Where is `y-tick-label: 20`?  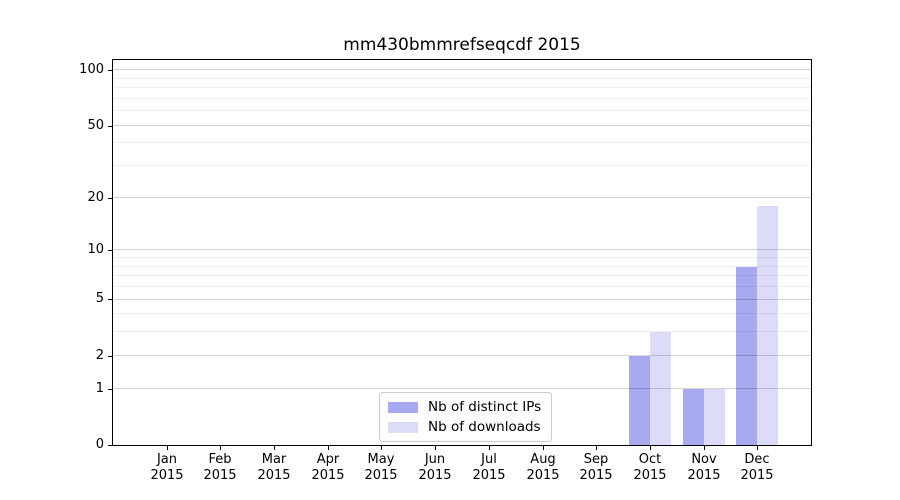
y-tick-label: 20 is located at coordinates (95, 197).